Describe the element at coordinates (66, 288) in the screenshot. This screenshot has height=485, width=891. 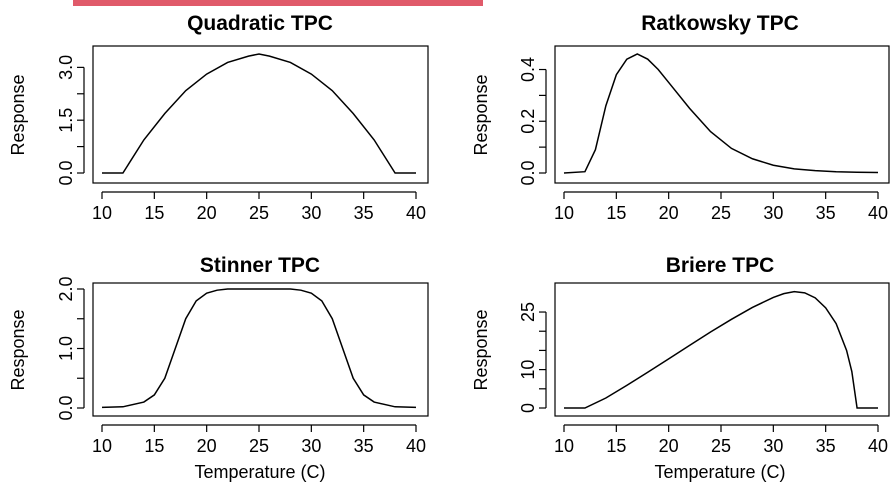
I see `y-tick-label: 2.0` at that location.